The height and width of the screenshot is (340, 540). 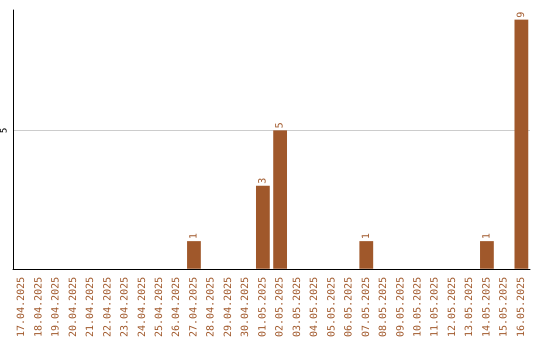 What do you see at coordinates (470, 307) in the screenshot?
I see `x-tick-label: 13.05.2025` at bounding box center [470, 307].